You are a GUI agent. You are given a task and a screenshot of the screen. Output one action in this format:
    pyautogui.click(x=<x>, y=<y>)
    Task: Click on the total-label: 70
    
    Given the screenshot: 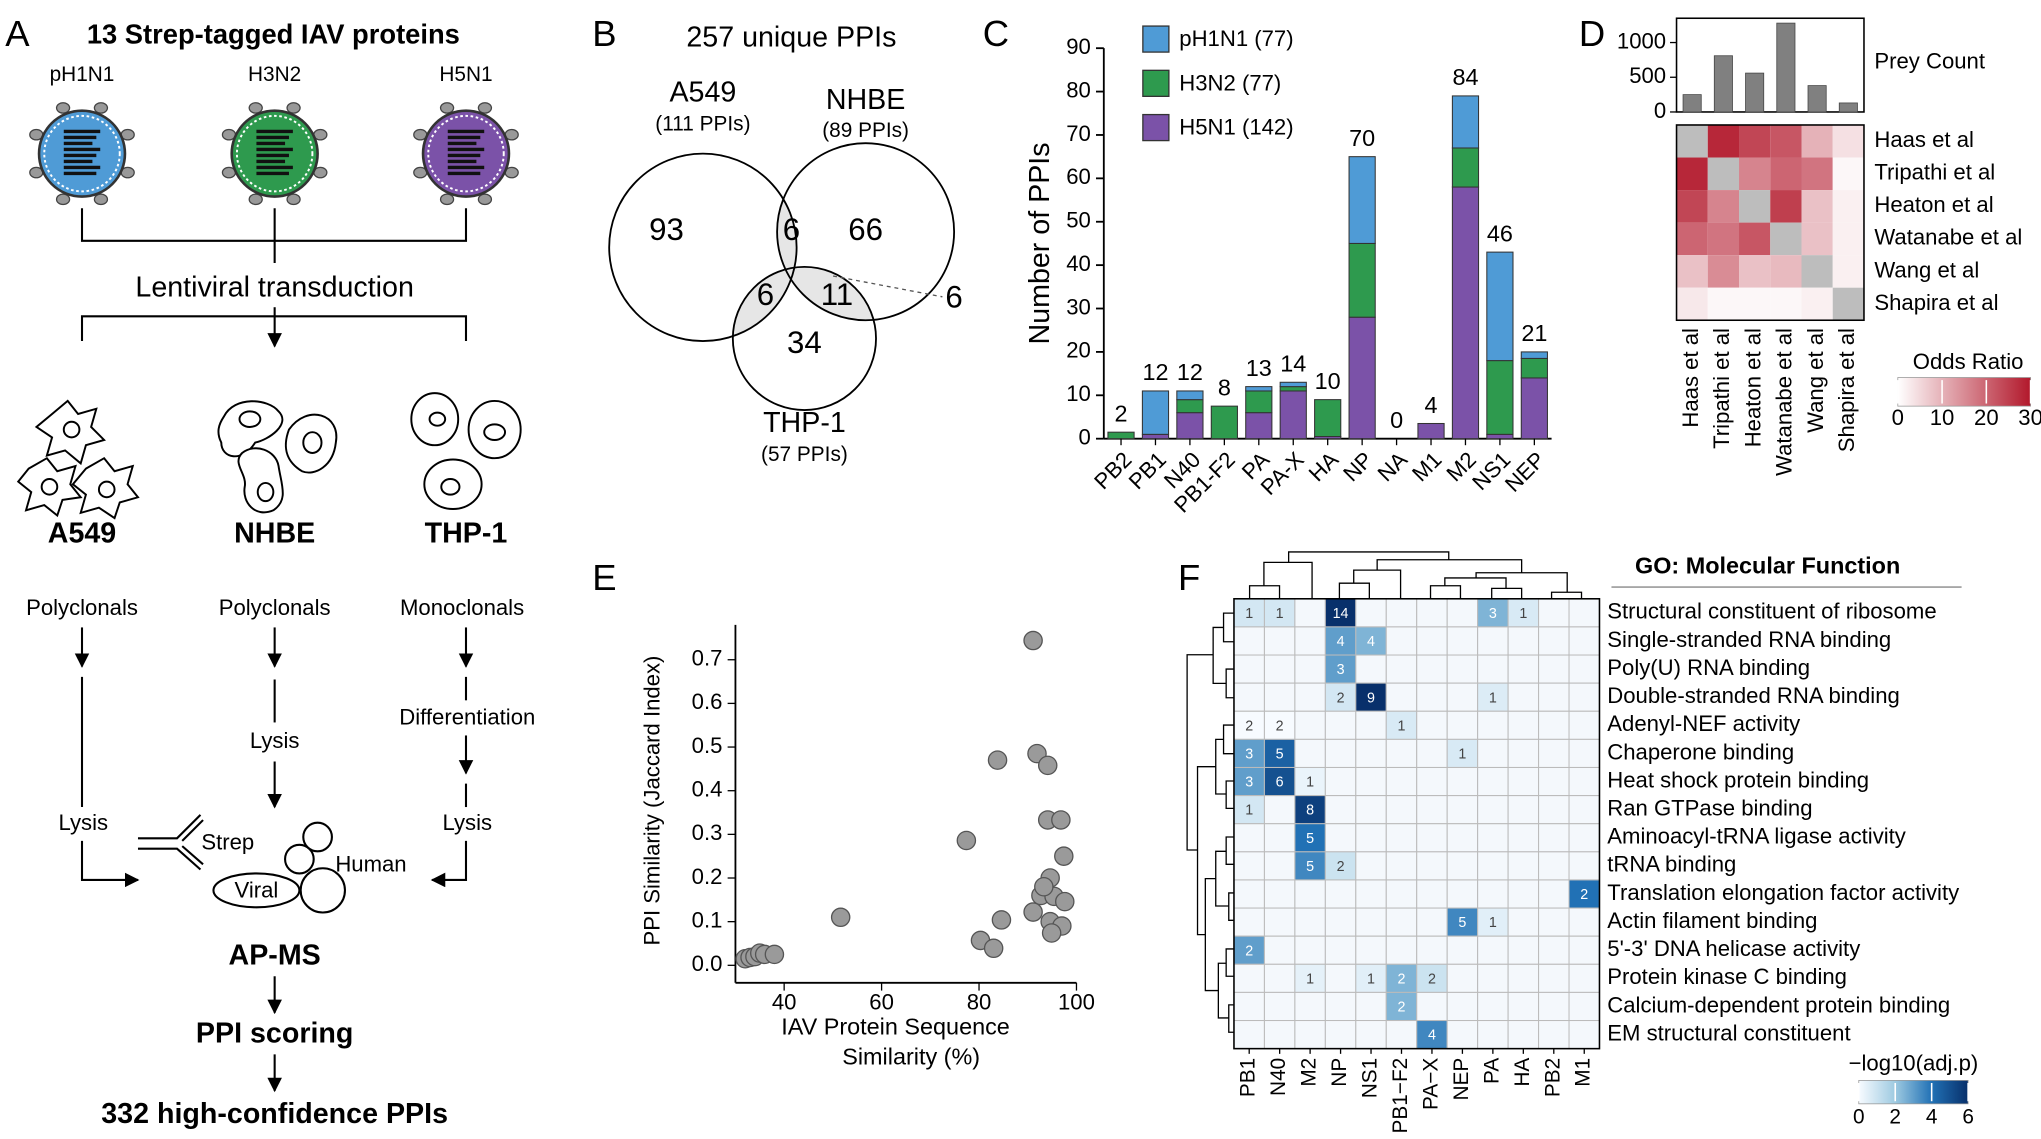 What is the action you would take?
    pyautogui.click(x=1362, y=138)
    